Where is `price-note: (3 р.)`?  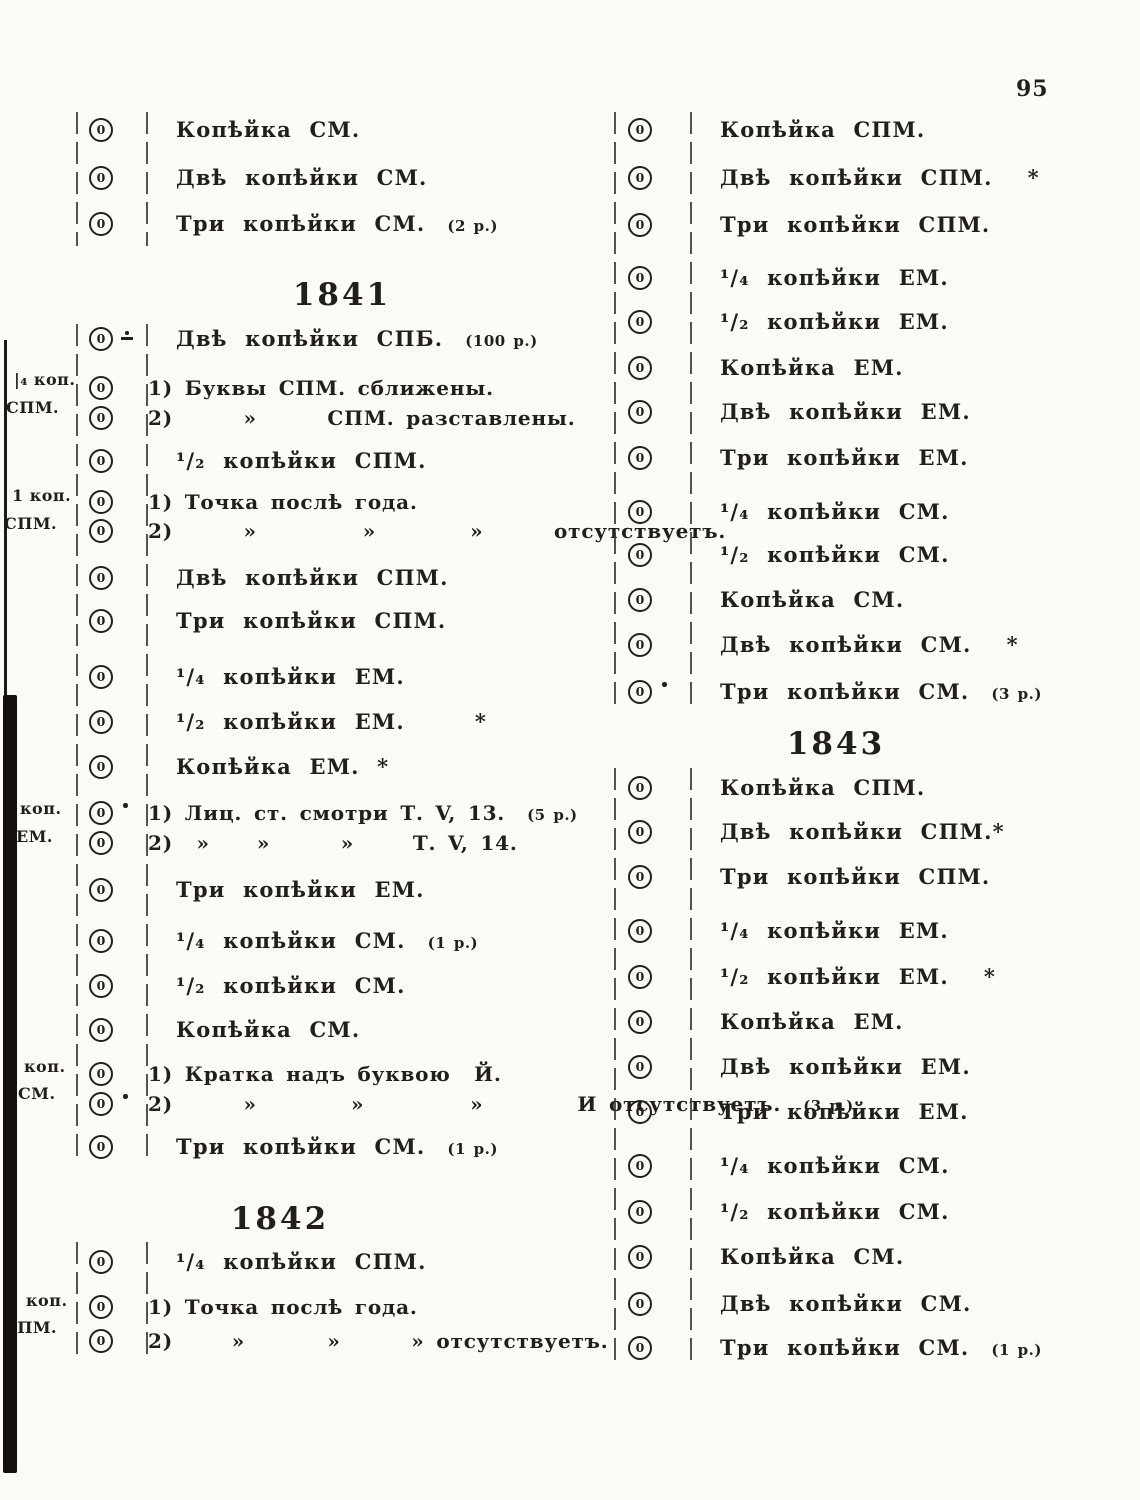 price-note: (3 р.) is located at coordinates (828, 1106).